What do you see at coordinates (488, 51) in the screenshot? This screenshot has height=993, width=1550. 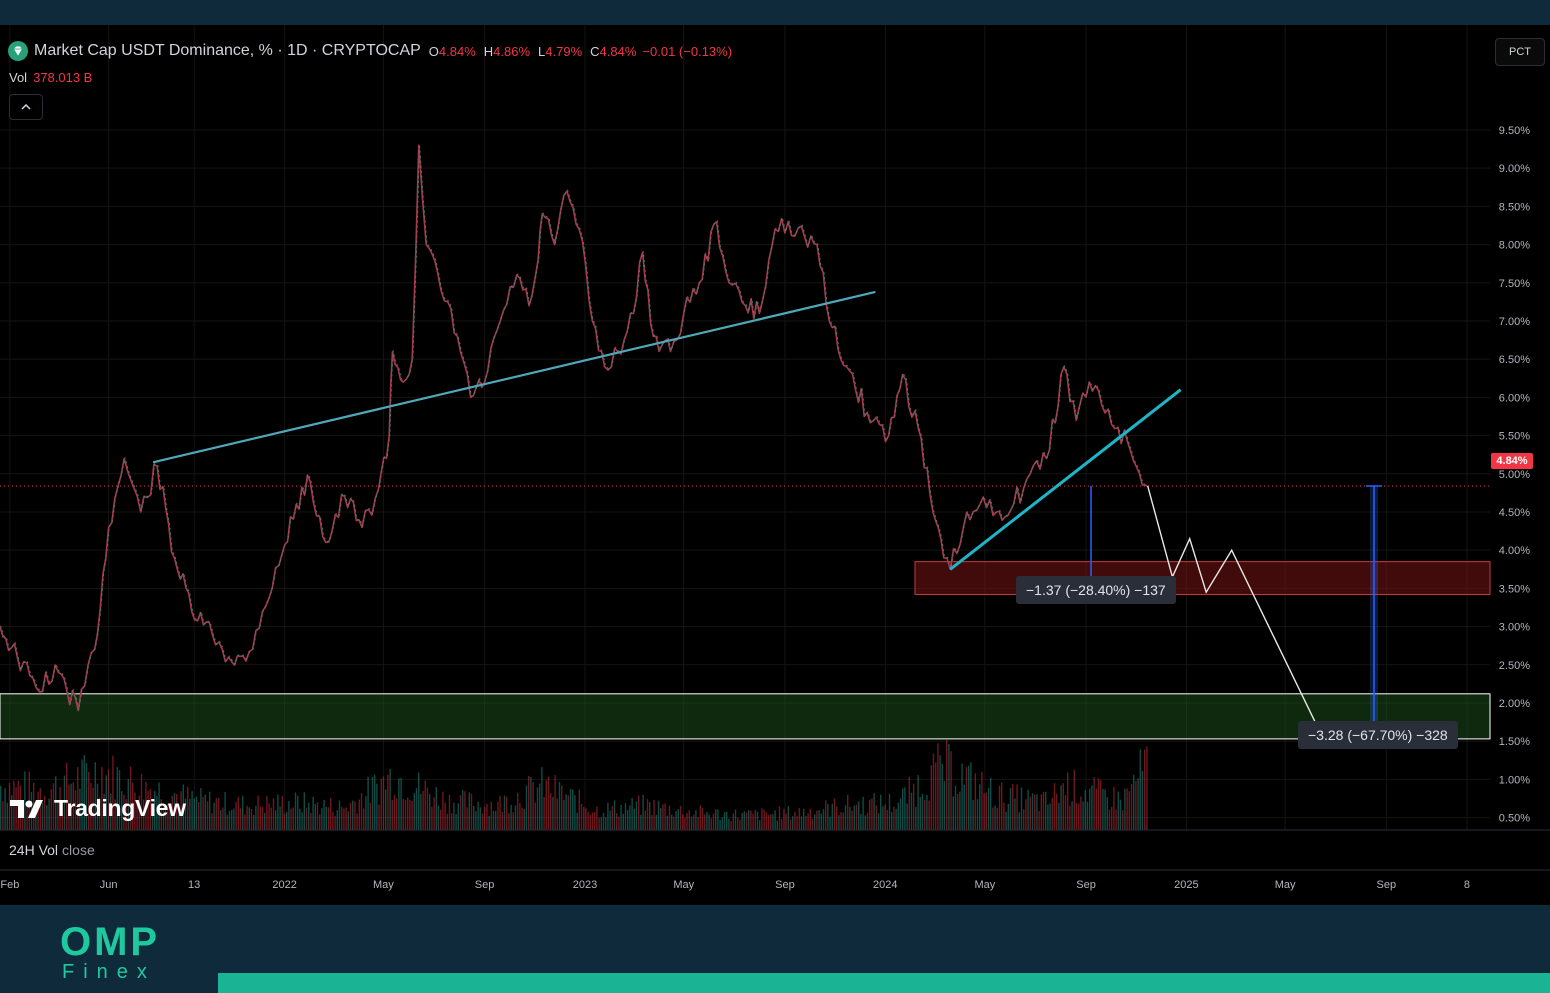 I see `high-label: H` at bounding box center [488, 51].